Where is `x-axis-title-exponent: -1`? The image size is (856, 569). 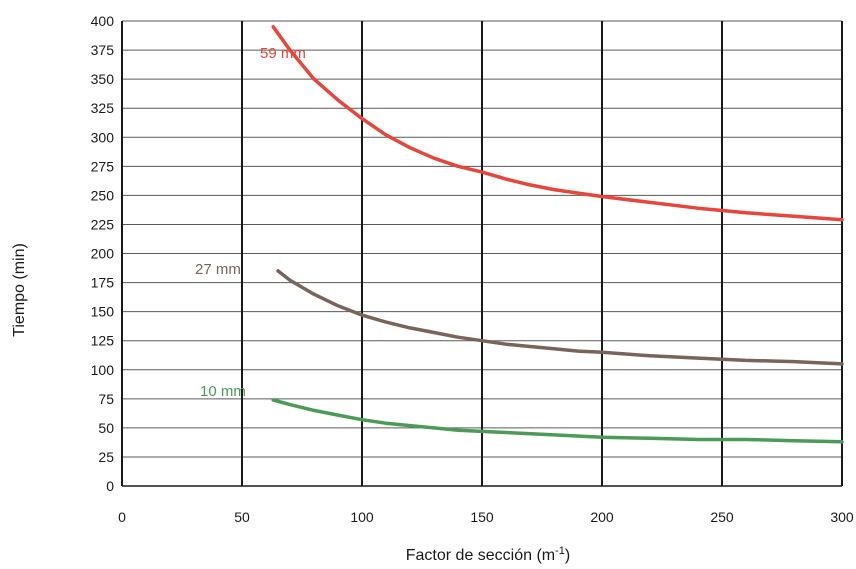
x-axis-title-exponent: -1 is located at coordinates (560, 551).